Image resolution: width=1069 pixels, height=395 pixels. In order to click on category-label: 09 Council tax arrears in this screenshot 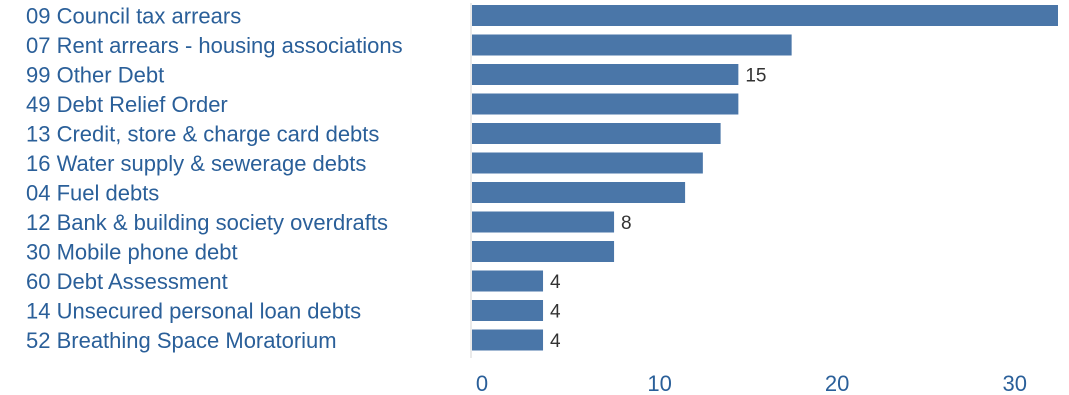, I will do `click(133, 16)`.